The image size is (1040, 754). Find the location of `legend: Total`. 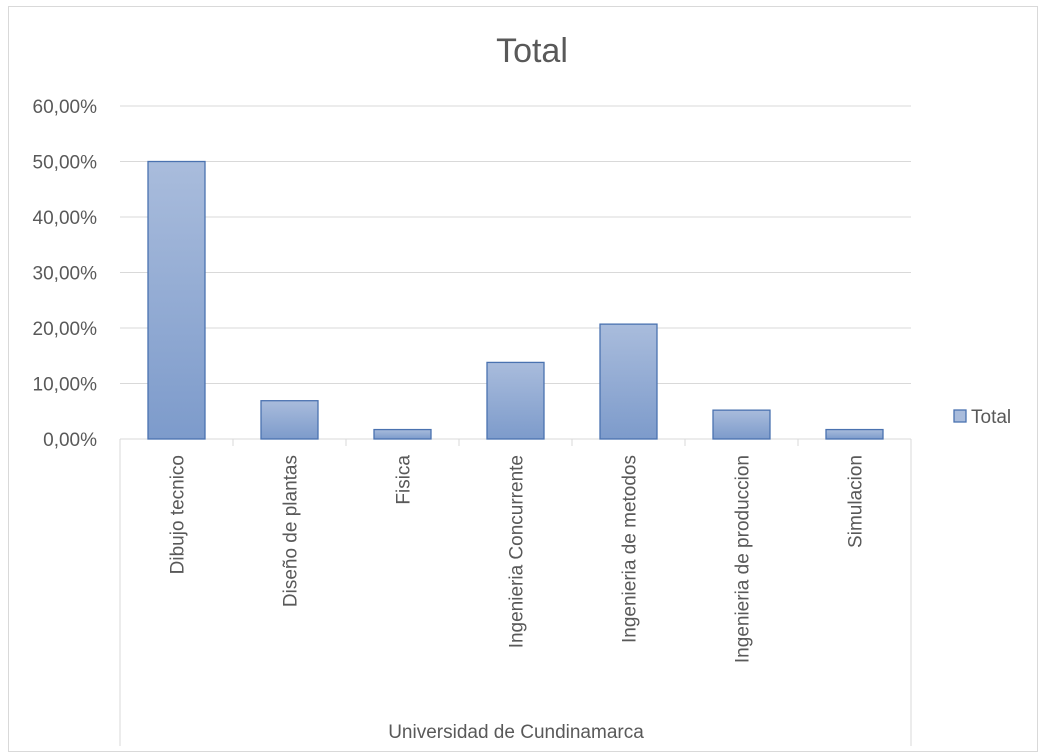

legend: Total is located at coordinates (982, 417).